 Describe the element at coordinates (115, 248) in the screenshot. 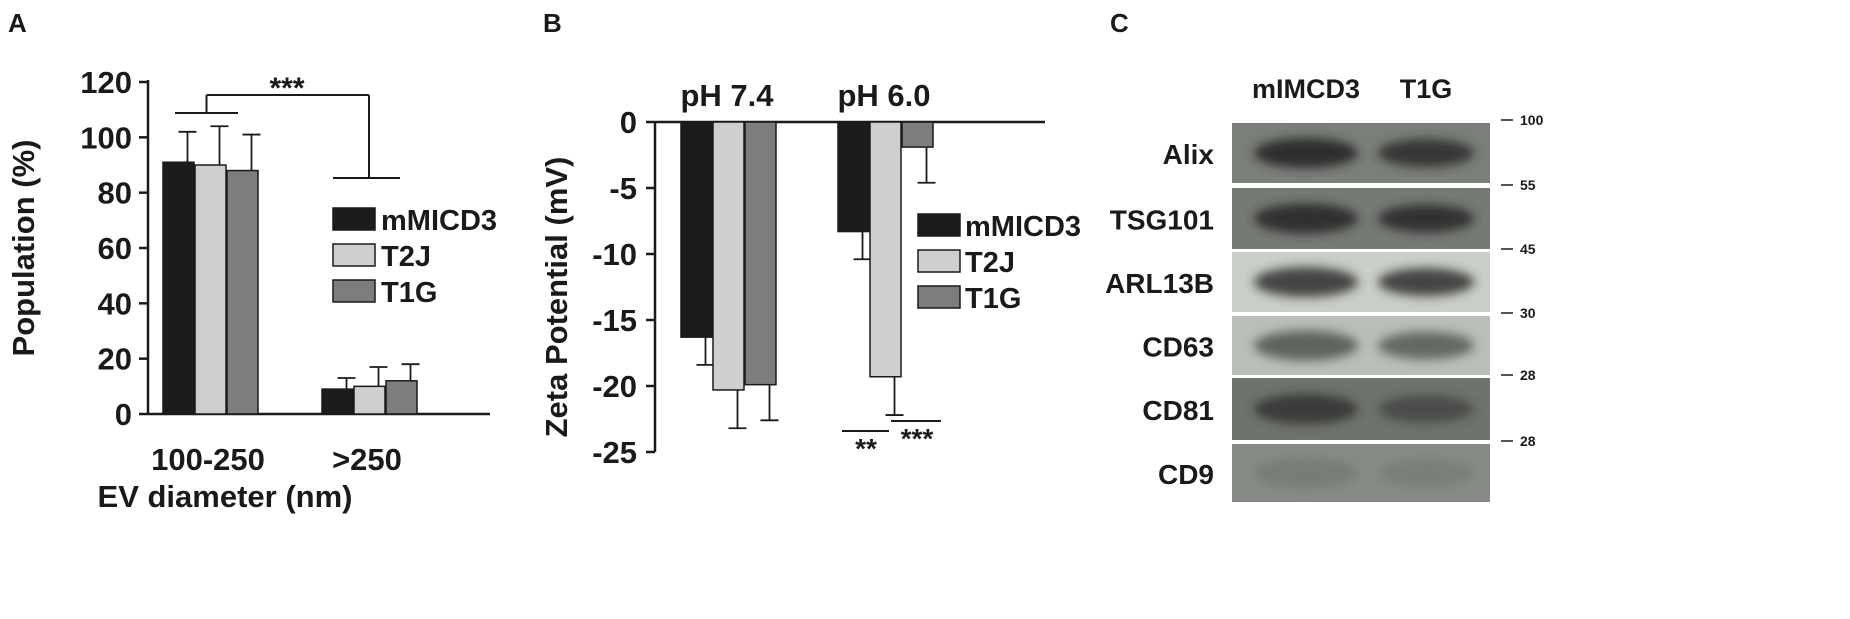

I see `y-tick-label: 60` at that location.